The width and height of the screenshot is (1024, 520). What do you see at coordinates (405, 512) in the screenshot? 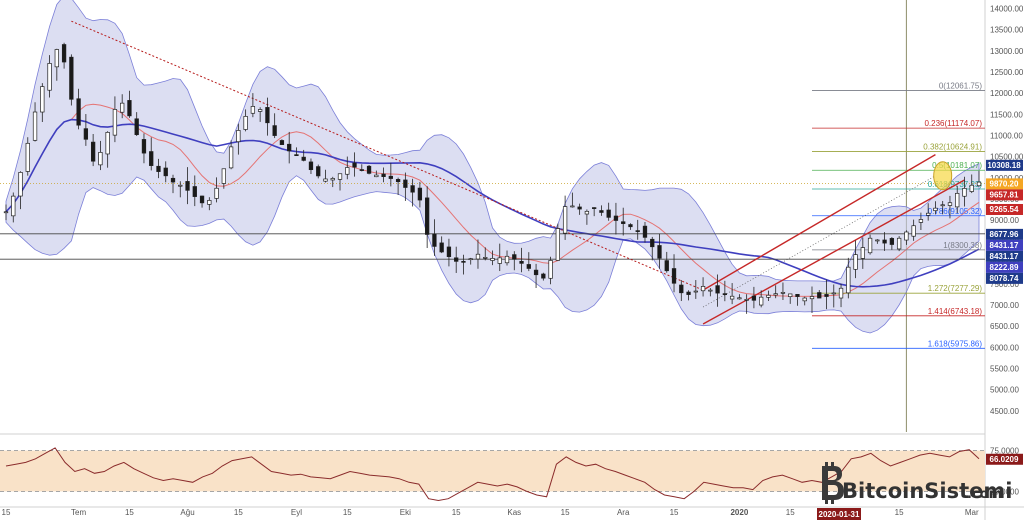
I see `time-tick-label: Eki` at bounding box center [405, 512].